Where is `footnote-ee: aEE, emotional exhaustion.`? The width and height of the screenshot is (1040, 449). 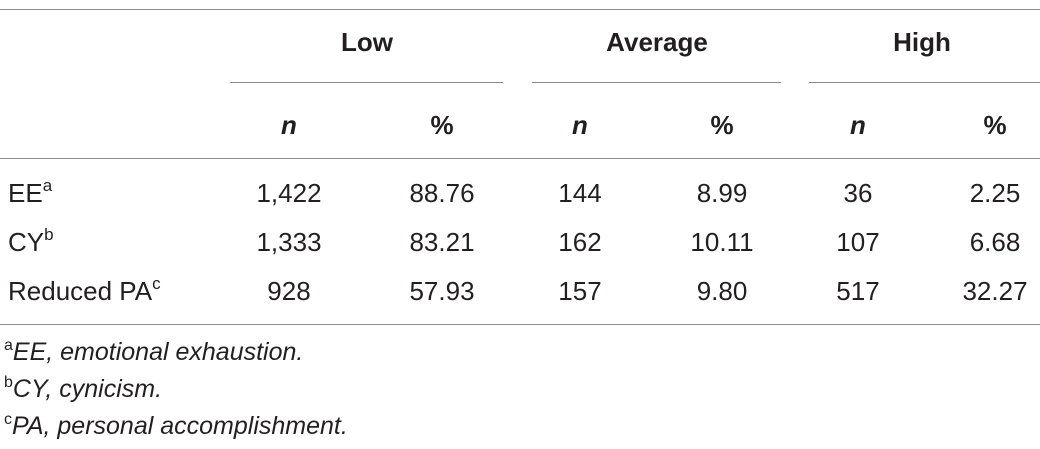 footnote-ee: aEE, emotional exhaustion. is located at coordinates (154, 352).